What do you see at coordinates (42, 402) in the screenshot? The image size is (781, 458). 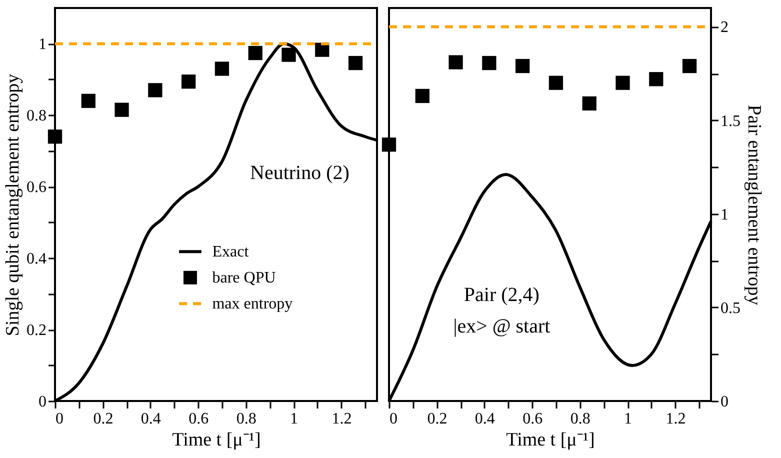 I see `y-tick-label: 0` at bounding box center [42, 402].